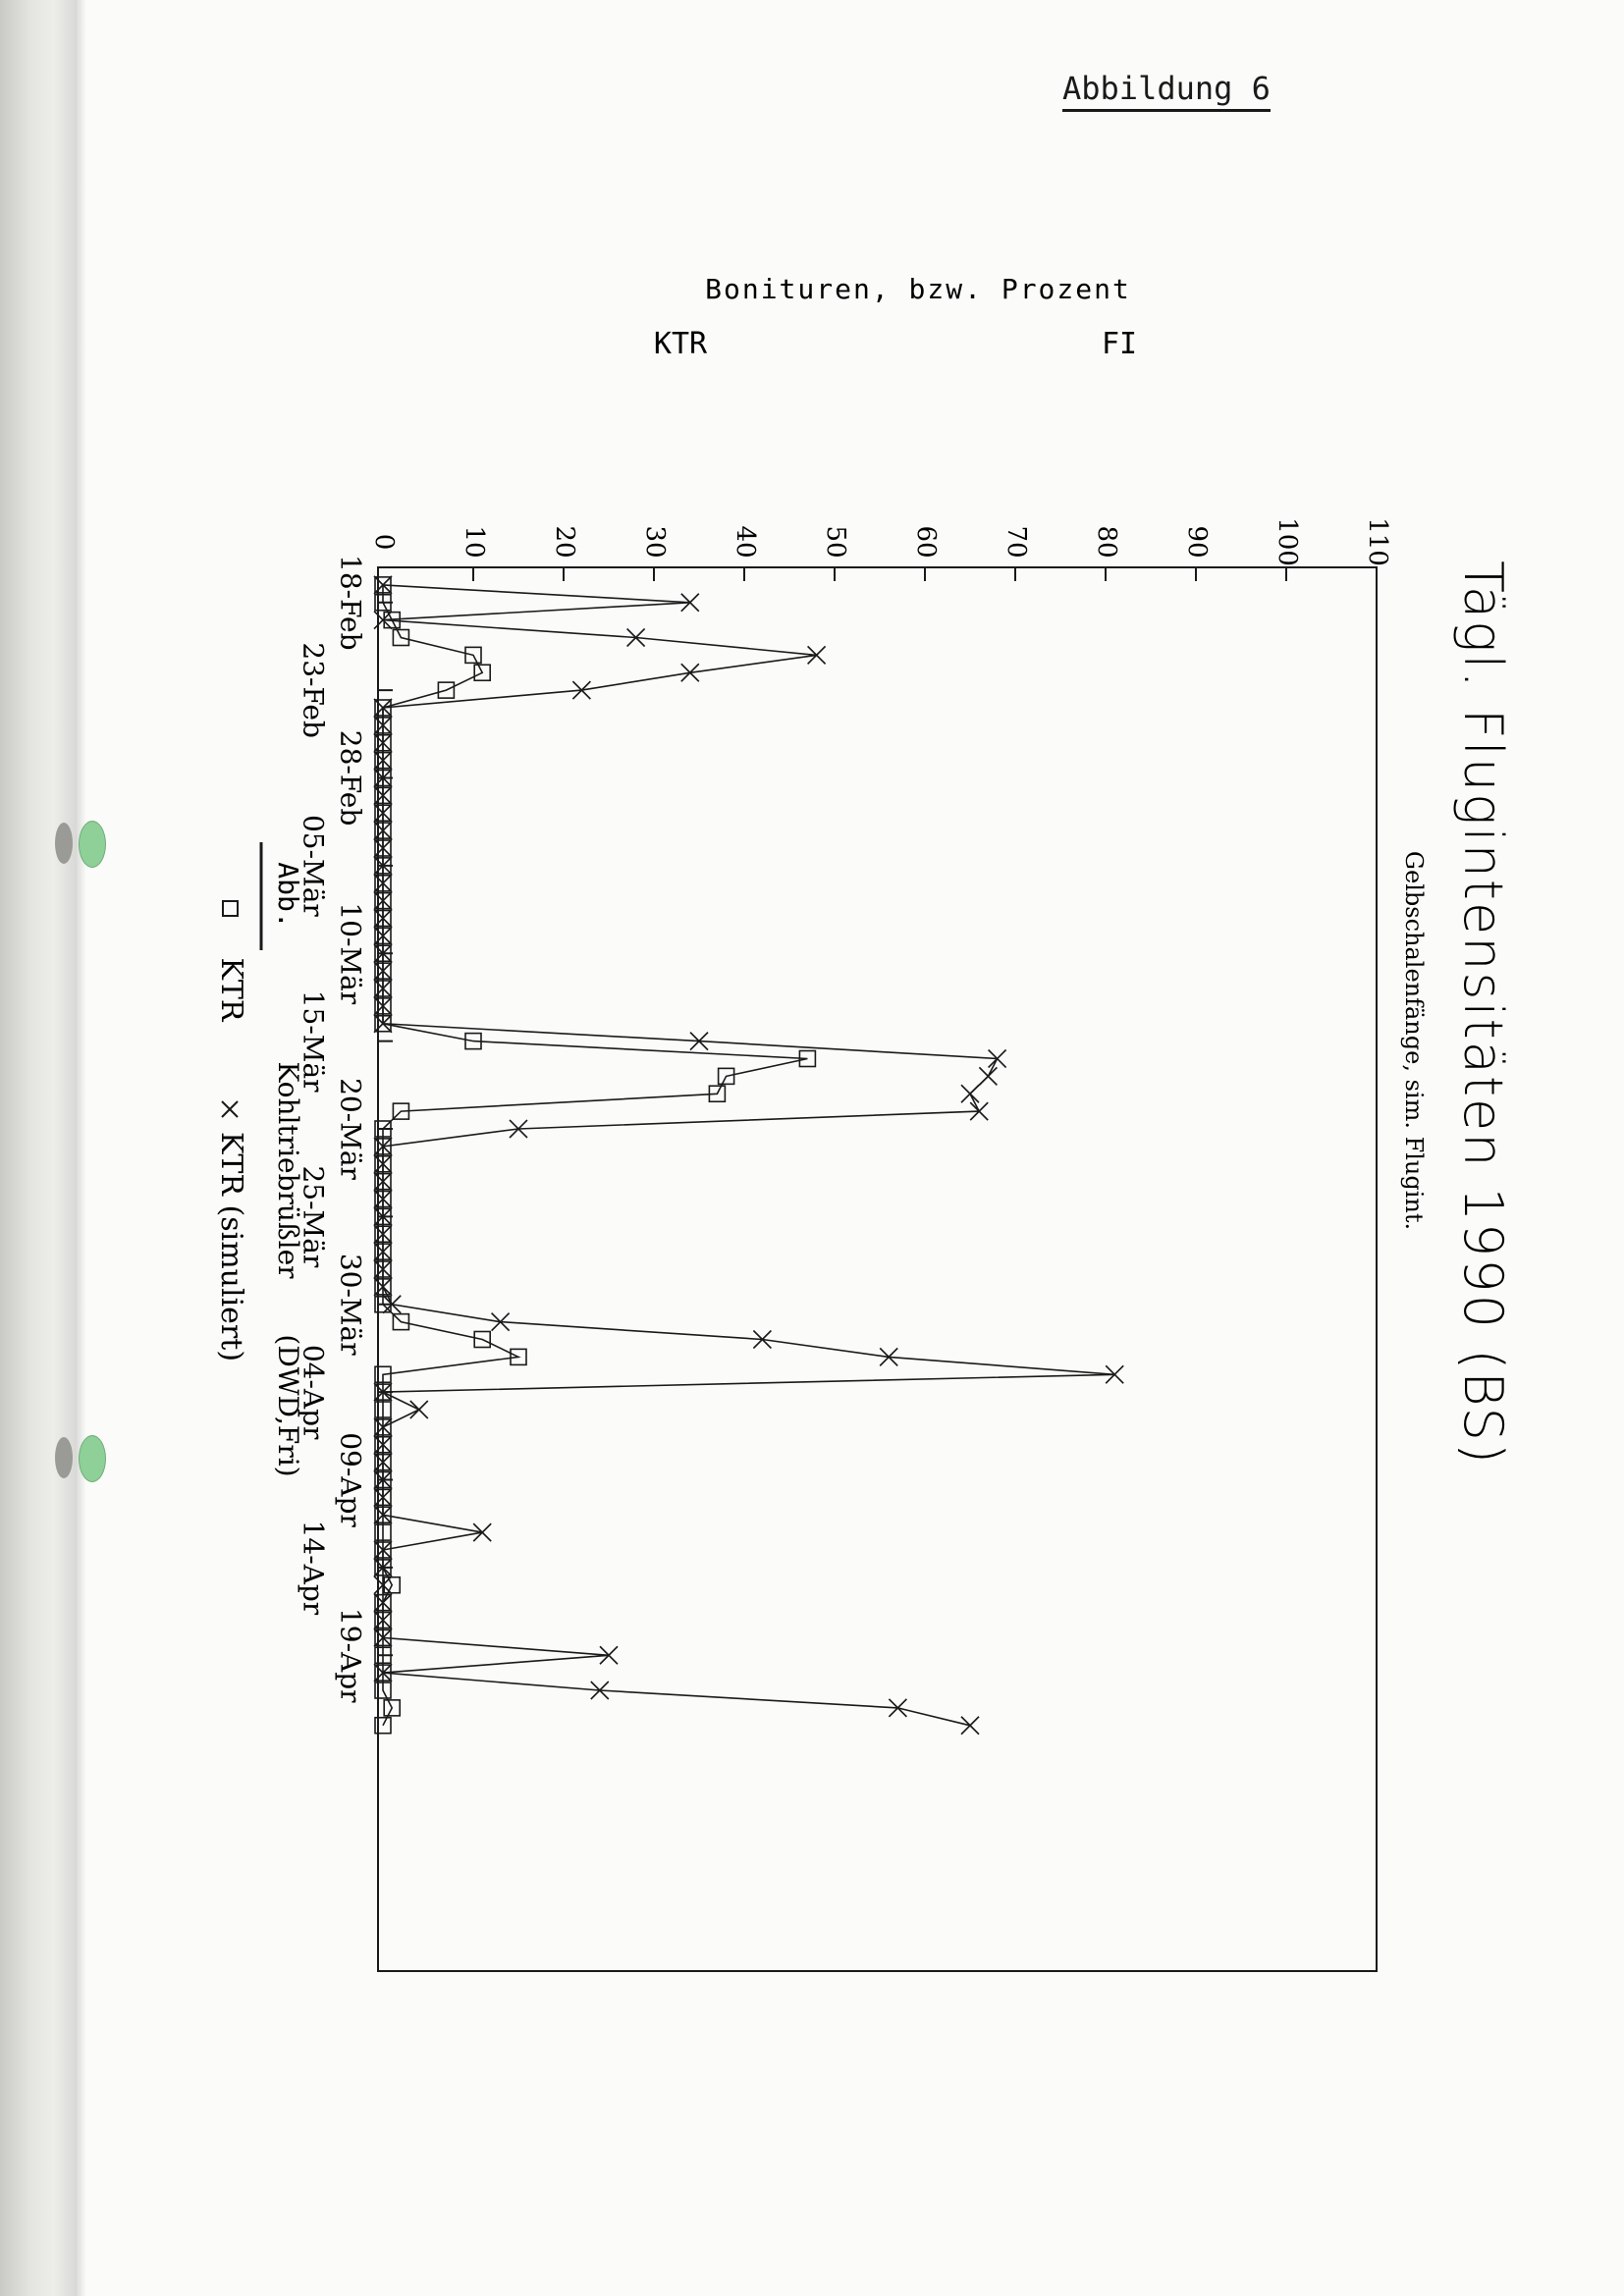  Describe the element at coordinates (314, 689) in the screenshot. I see `x-tick-label: 23-Feb` at that location.